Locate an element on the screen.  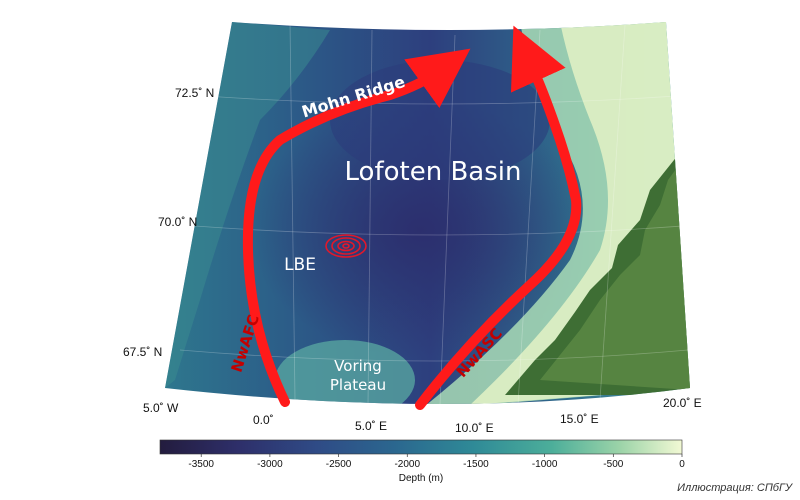
colorbar-tick-label: -1000 is located at coordinates (545, 464).